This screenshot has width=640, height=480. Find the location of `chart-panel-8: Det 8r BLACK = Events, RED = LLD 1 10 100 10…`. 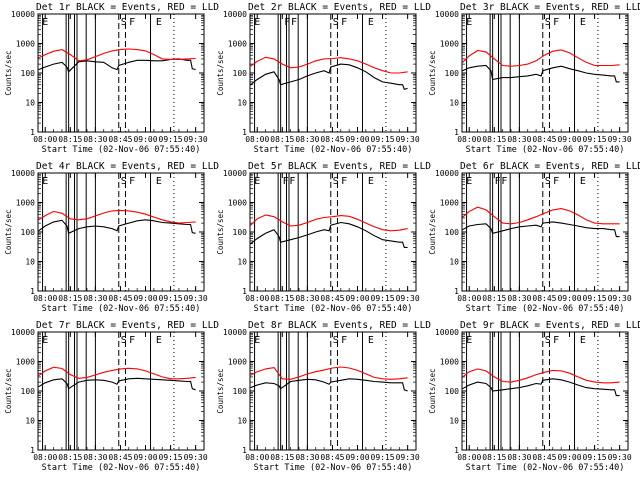

chart-panel-8: Det 8r BLACK = Events, RED = LLD 1 10 100 10… is located at coordinates (323, 396).